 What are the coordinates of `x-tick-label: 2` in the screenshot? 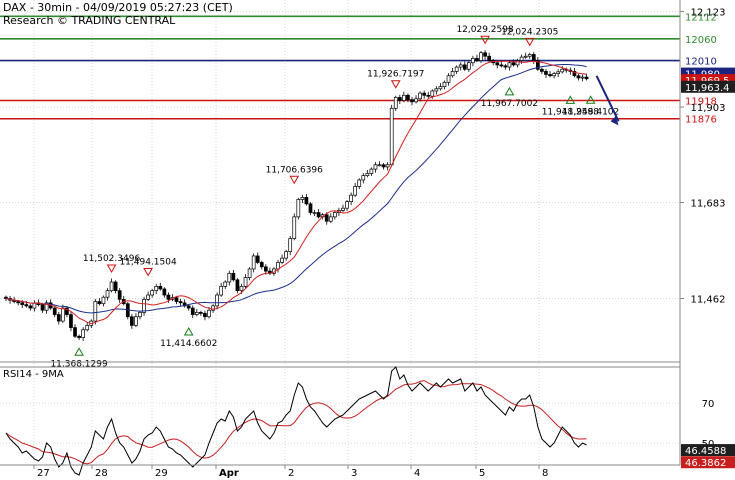 It's located at (291, 473).